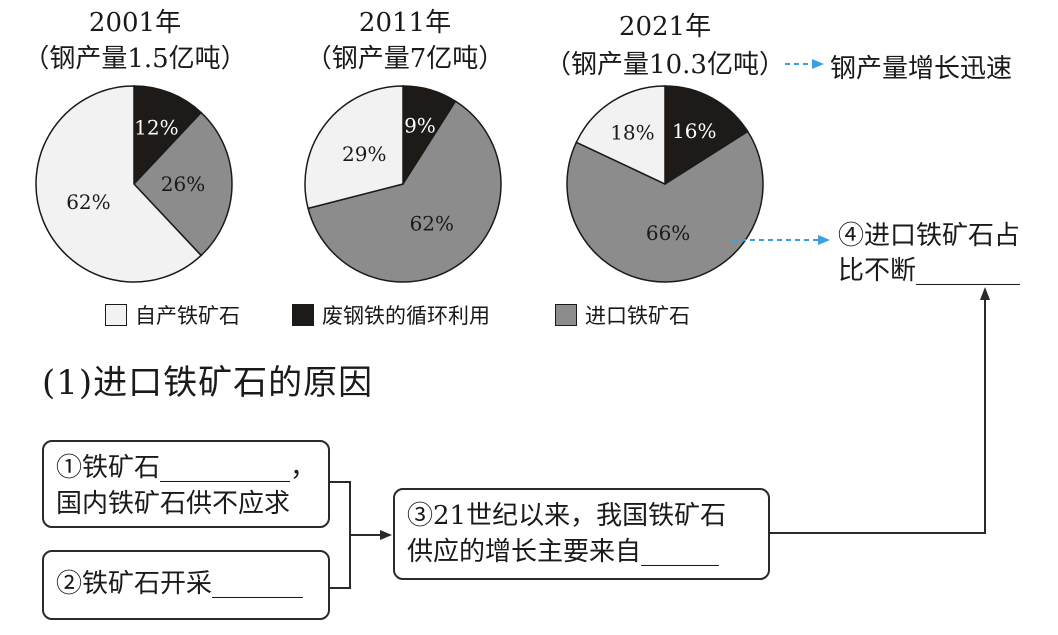 The width and height of the screenshot is (1058, 635). Describe the element at coordinates (156, 128) in the screenshot. I see `pie-2001-label-scrap: 12%` at that location.